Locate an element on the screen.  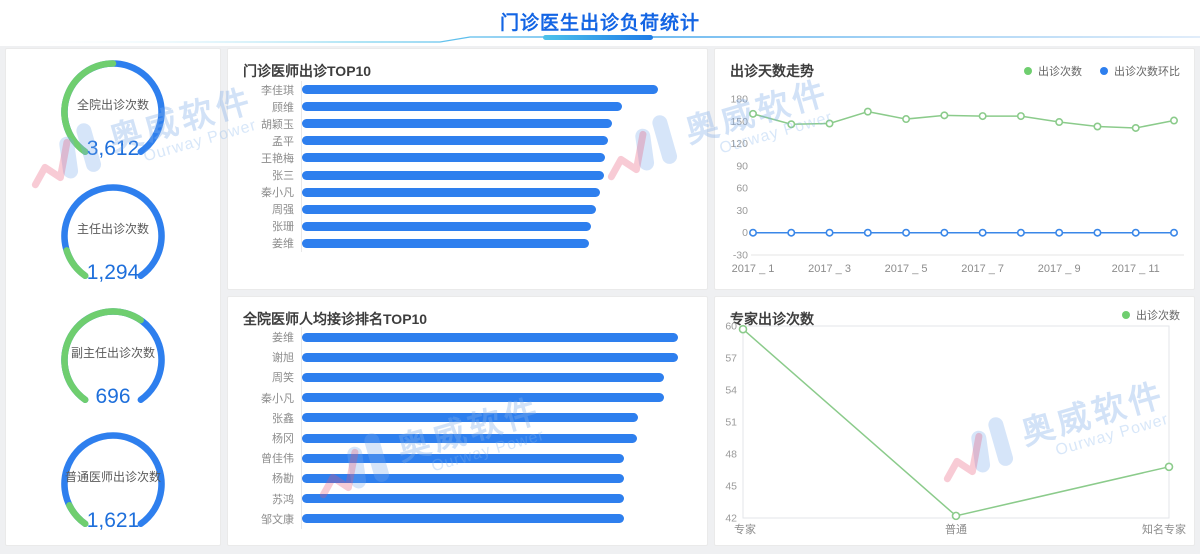
x-tick-label: 2017 _ 11 is located at coordinates (1136, 269).